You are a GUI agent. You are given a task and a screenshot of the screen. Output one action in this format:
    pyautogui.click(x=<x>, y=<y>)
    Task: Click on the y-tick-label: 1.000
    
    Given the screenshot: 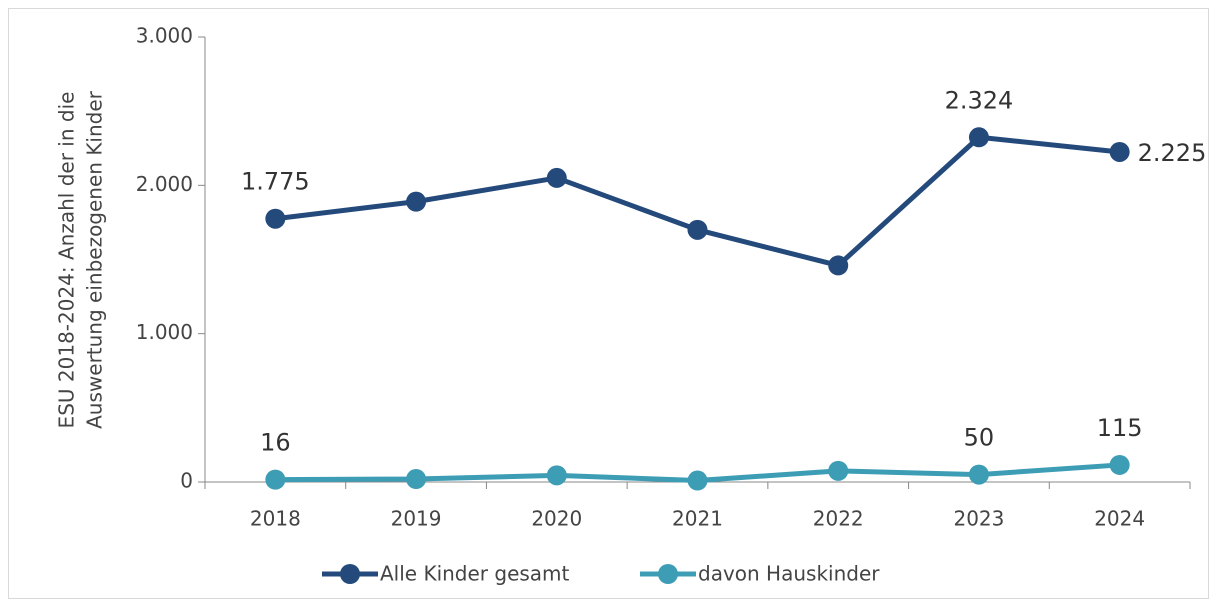 What is the action you would take?
    pyautogui.click(x=164, y=332)
    